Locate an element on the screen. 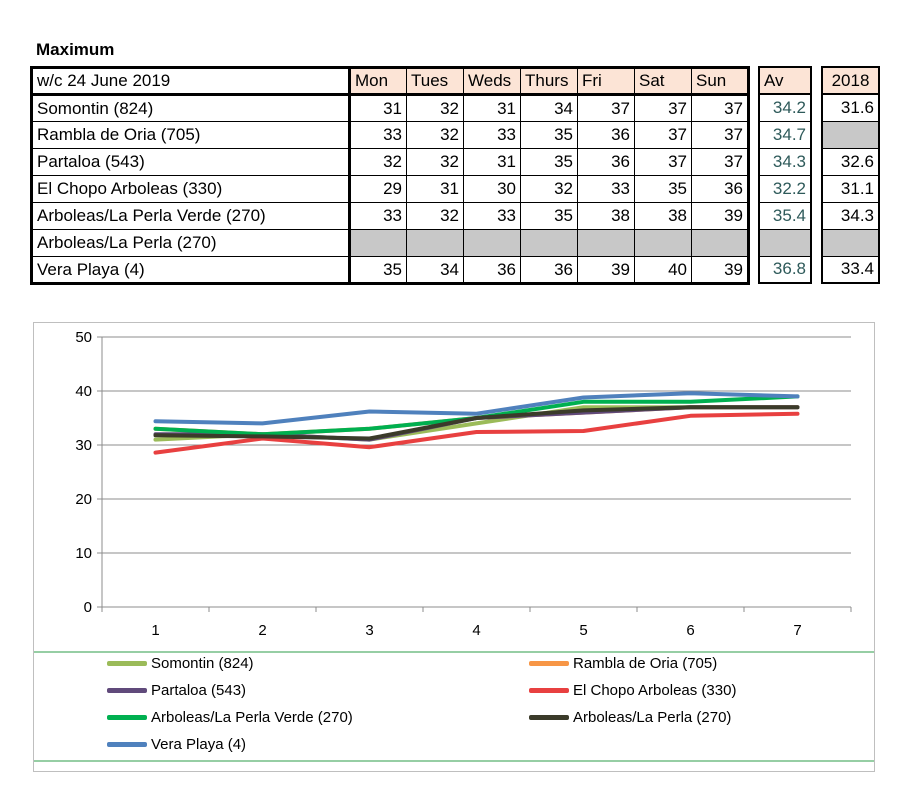 The image size is (905, 800). average-value-cell: 34.3 is located at coordinates (785, 161).